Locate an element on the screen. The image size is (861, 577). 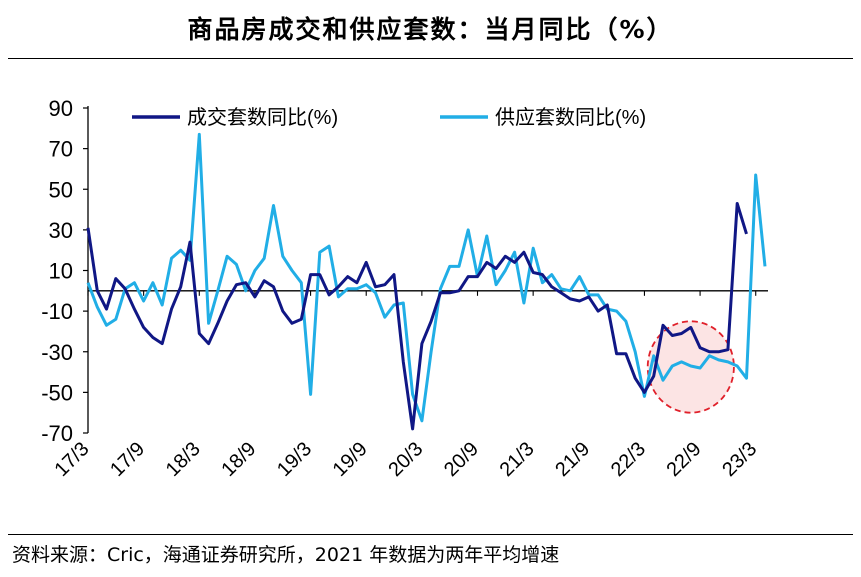
x-tick-label: 21/3 is located at coordinates (517, 459).